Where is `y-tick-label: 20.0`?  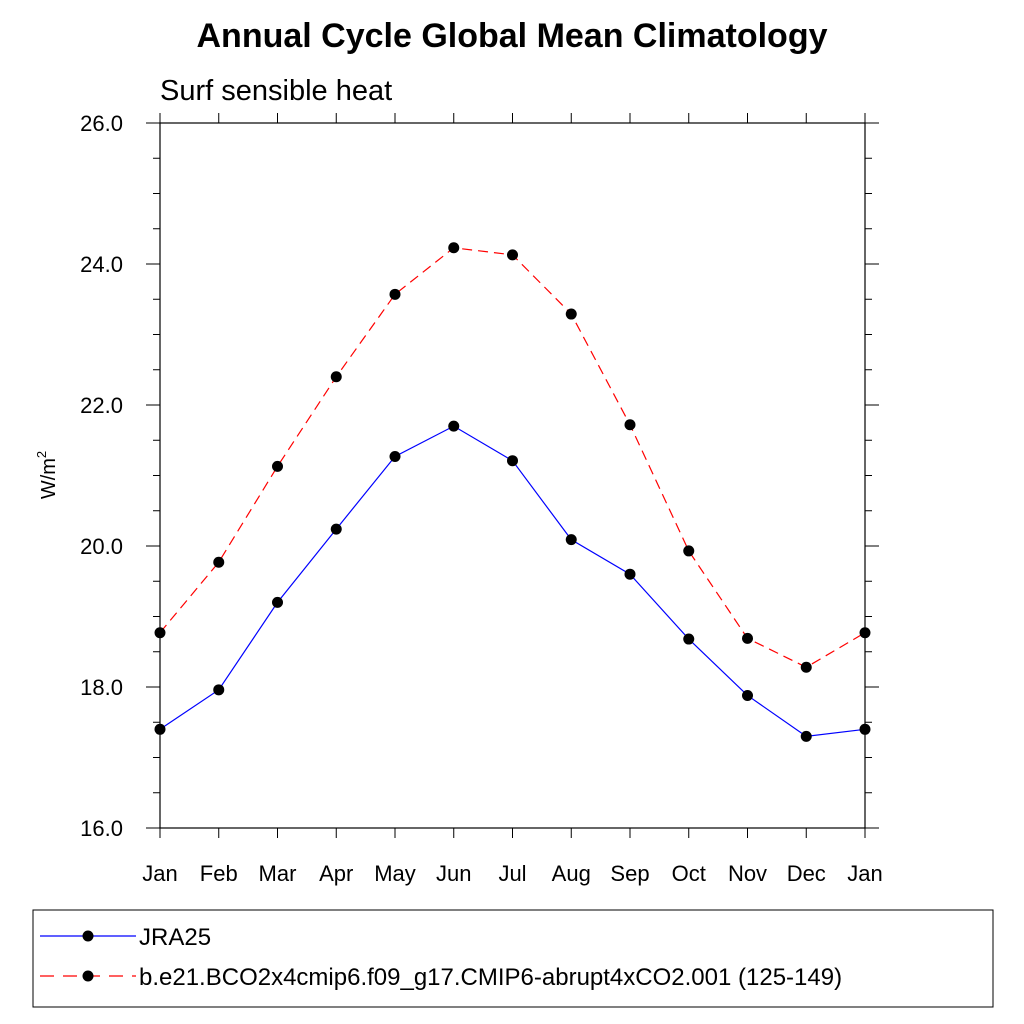
y-tick-label: 20.0 is located at coordinates (101, 546).